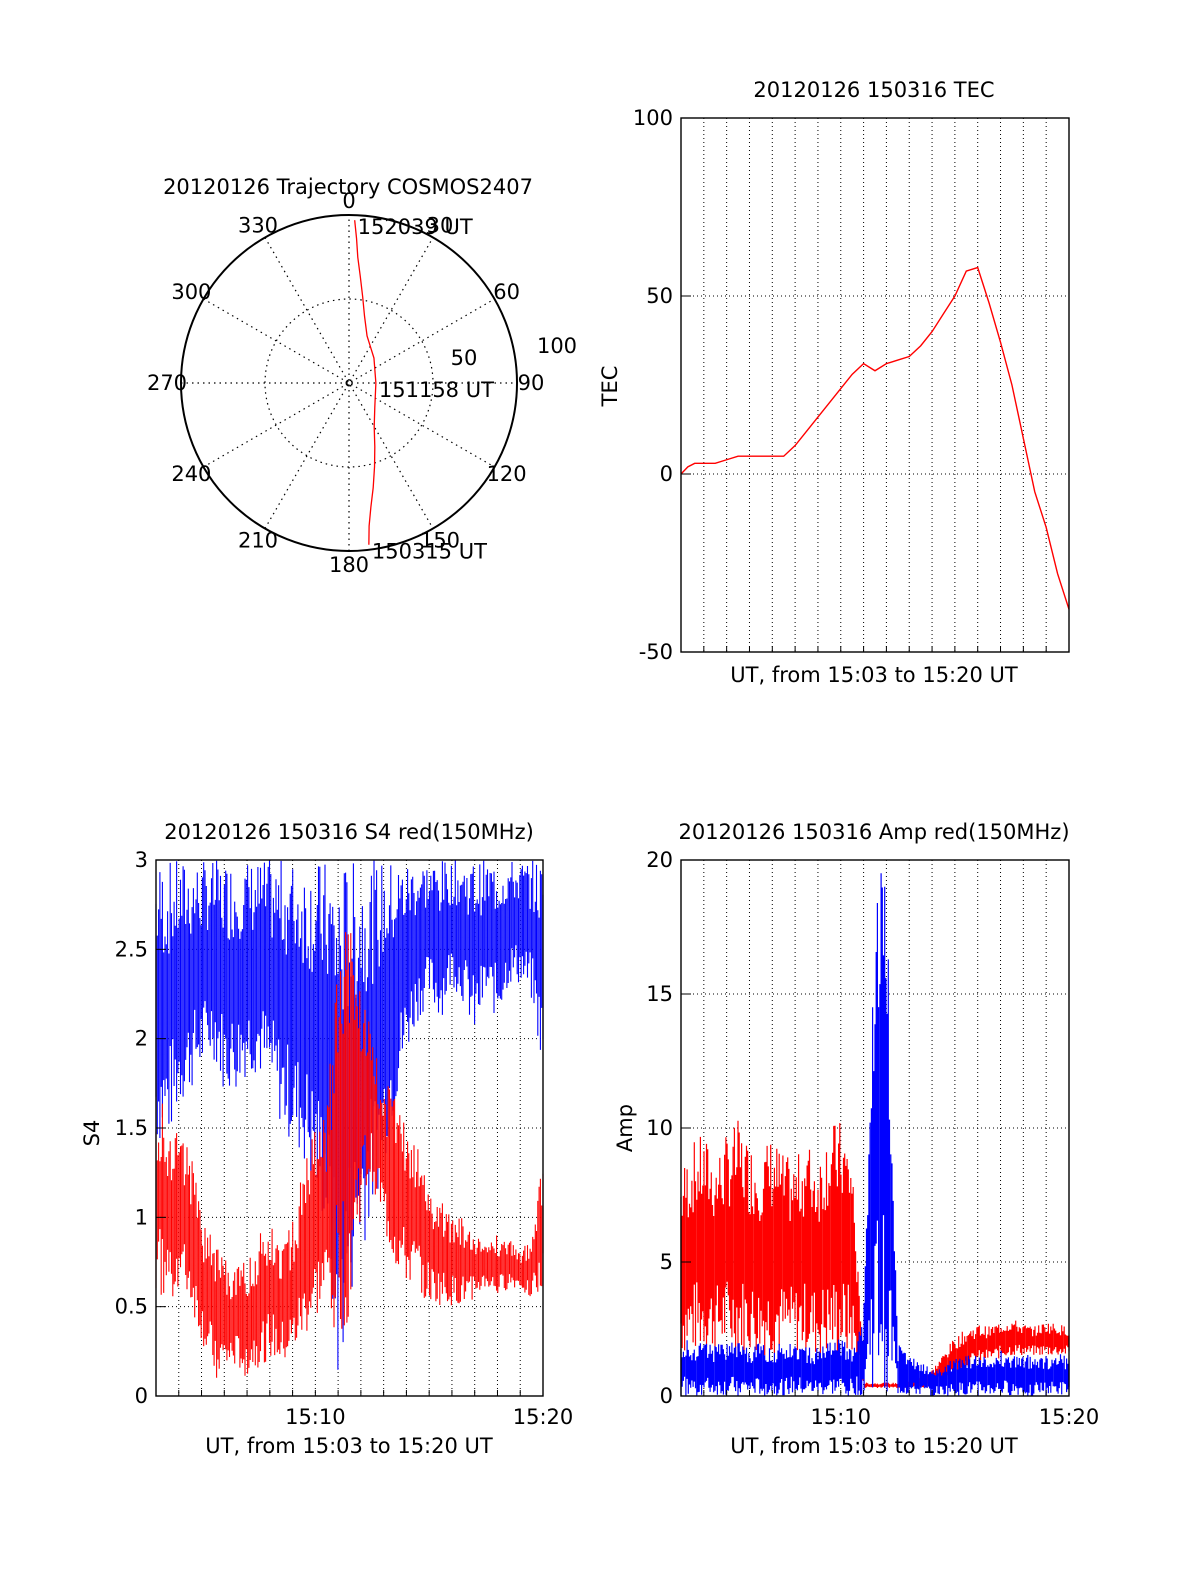 This screenshot has height=1575, width=1200. What do you see at coordinates (141, 1217) in the screenshot?
I see `y-tick-label: 1` at bounding box center [141, 1217].